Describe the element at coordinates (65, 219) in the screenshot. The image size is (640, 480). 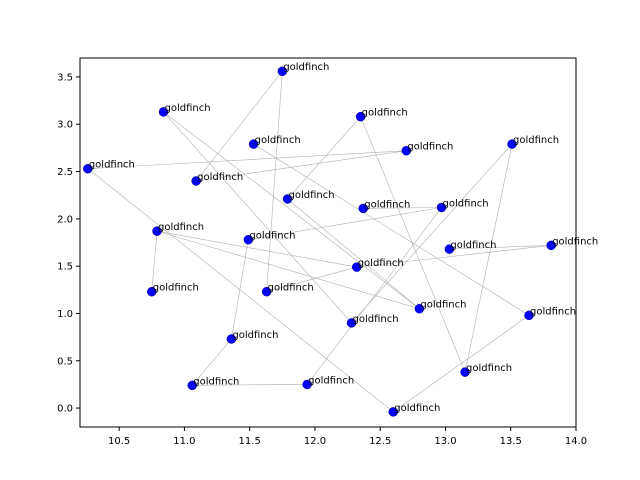
I see `y-tick-label: 2.0` at that location.